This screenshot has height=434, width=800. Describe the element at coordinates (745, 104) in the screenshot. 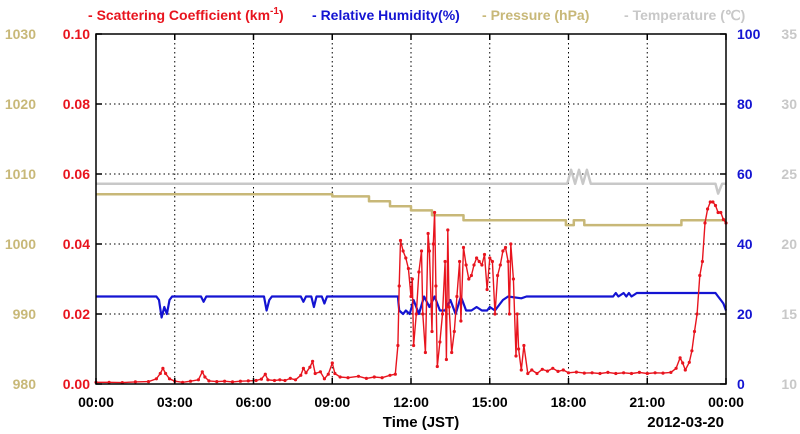

I see `humidity-tick-label: 80` at that location.